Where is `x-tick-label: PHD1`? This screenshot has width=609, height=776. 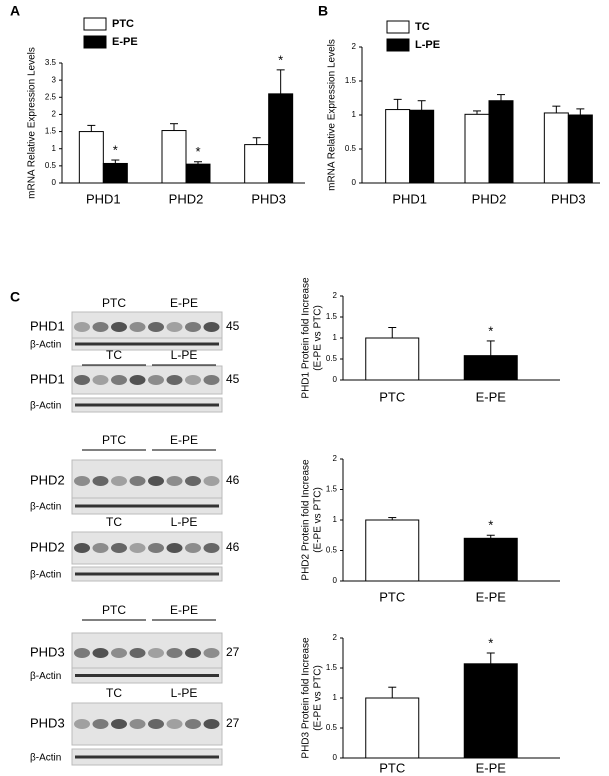
x-tick-label: PHD1 is located at coordinates (409, 198).